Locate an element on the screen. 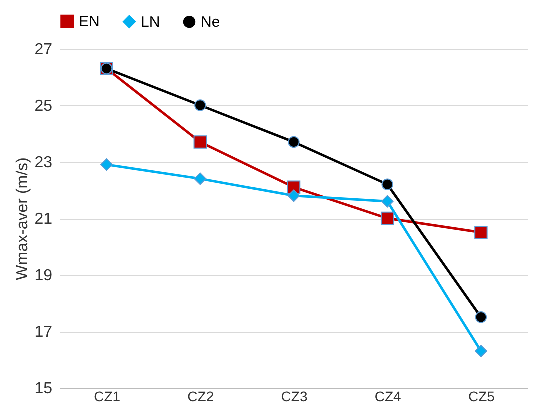  legend-label: EN is located at coordinates (89, 22).